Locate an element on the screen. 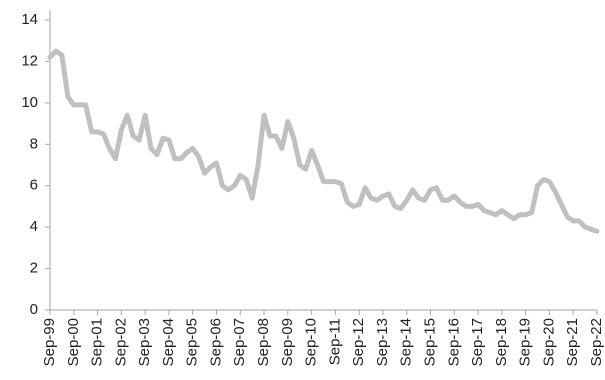  x-tick-label: Sep-12 is located at coordinates (358, 342).